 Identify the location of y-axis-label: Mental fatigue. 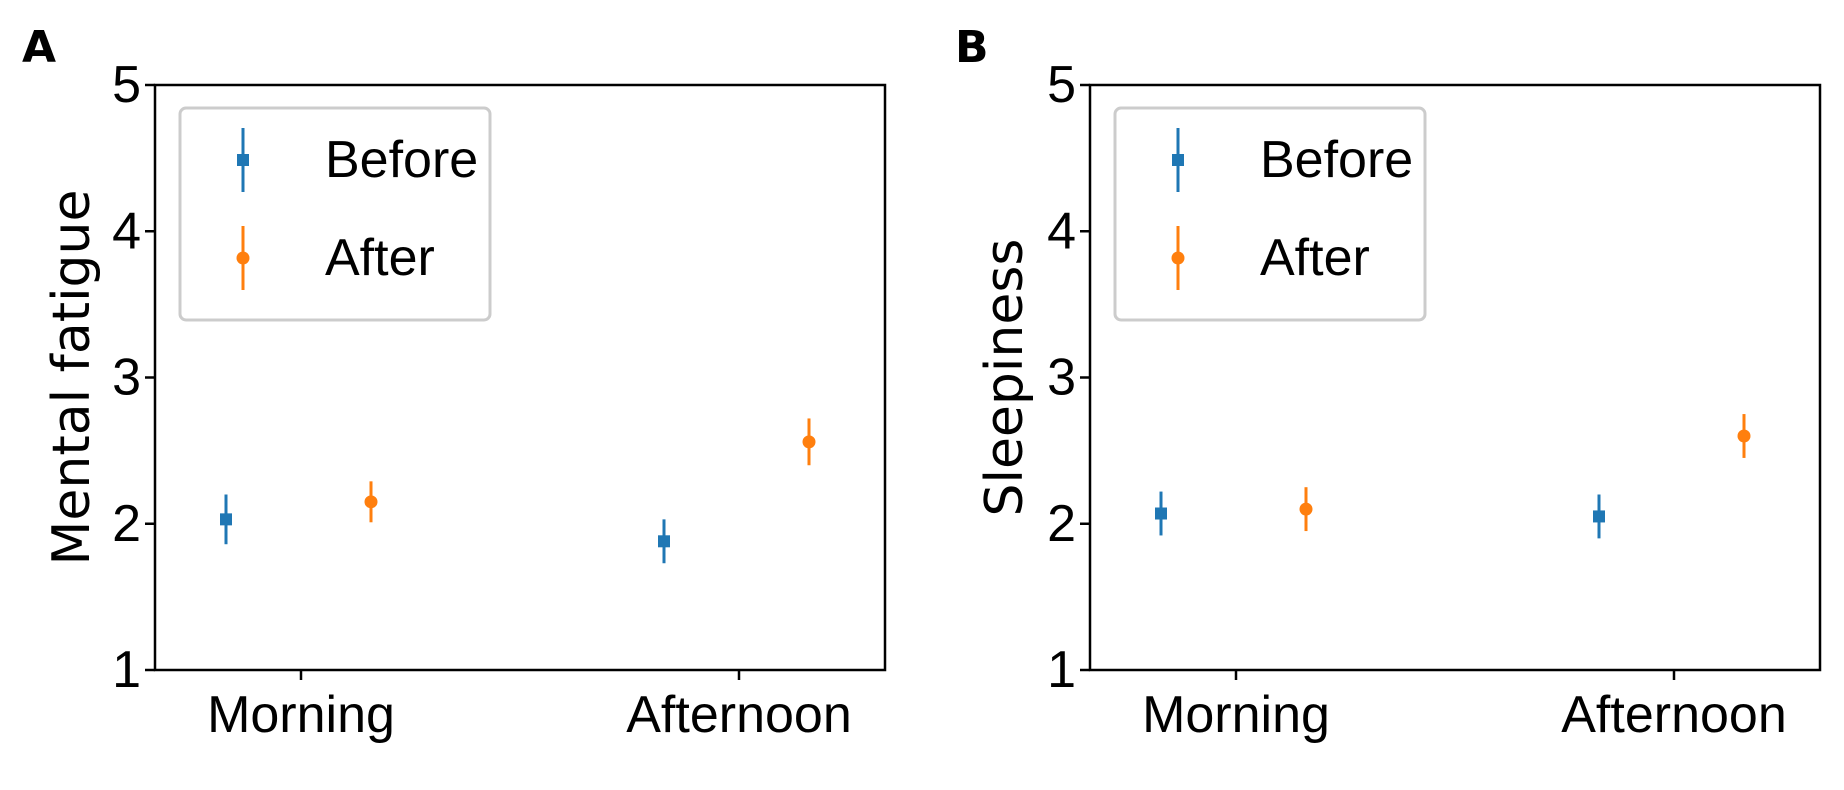
(72, 377).